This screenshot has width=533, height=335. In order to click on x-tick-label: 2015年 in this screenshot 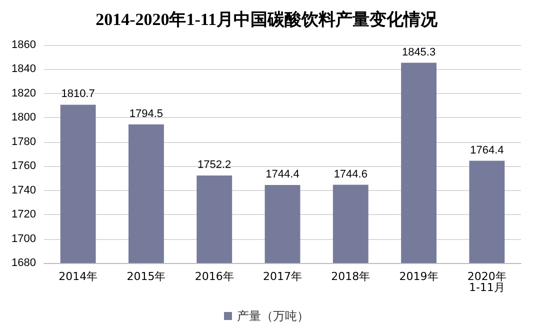, I will do `click(146, 276)`.